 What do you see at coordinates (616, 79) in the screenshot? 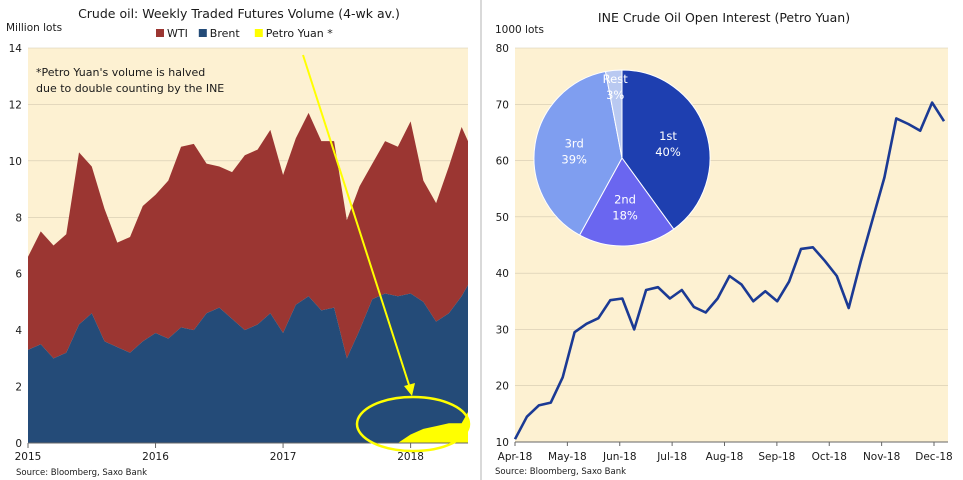
I see `pie-slice-label: Rest` at bounding box center [616, 79].